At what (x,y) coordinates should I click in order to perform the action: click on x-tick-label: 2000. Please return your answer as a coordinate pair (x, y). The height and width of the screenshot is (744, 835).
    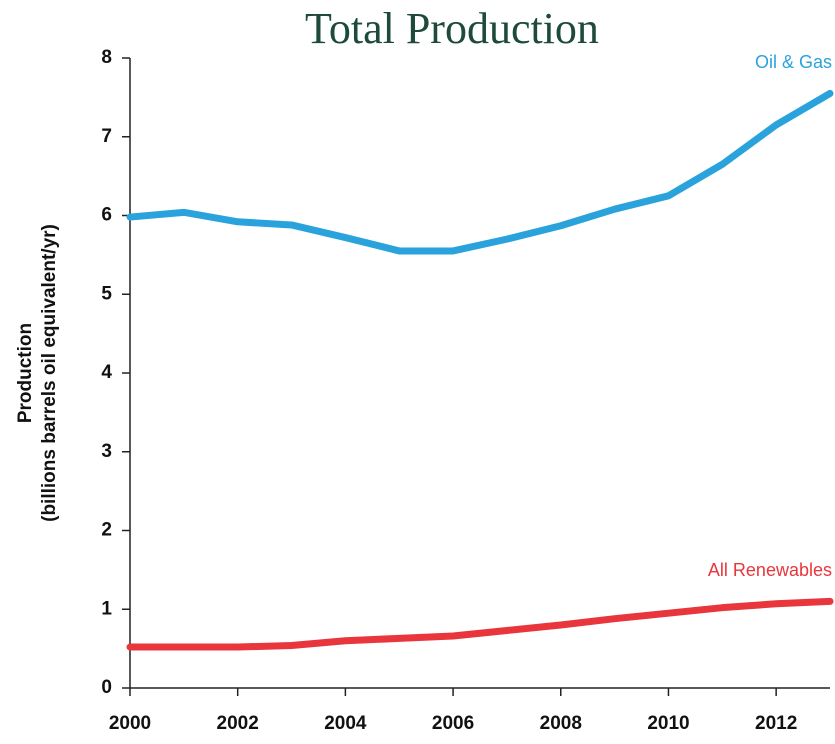
    Looking at the image, I should click on (130, 723).